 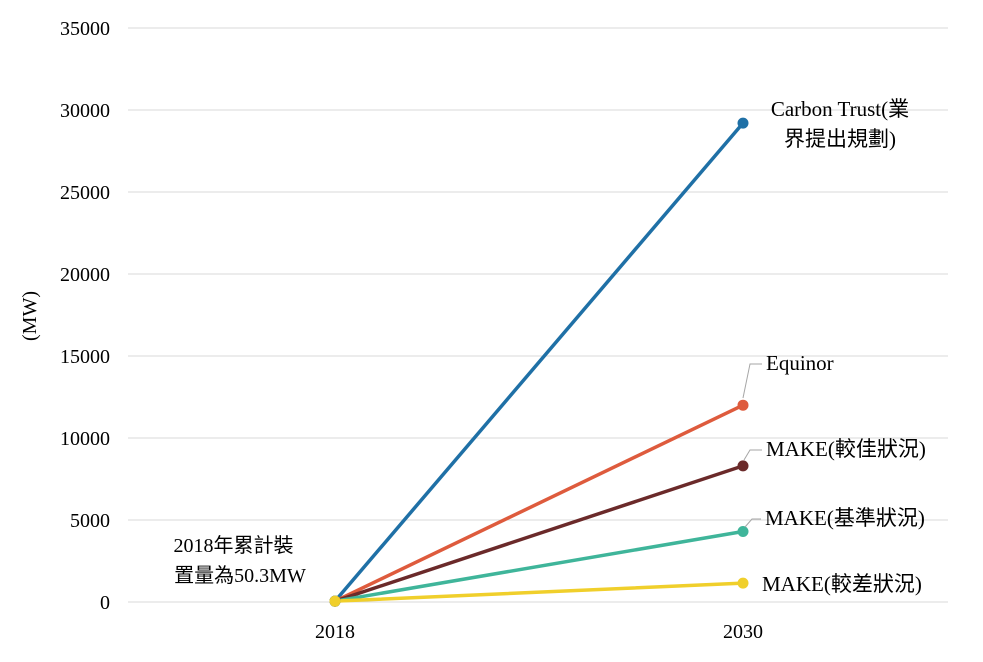 I want to click on y-tick-label: 15000, so click(x=85, y=357).